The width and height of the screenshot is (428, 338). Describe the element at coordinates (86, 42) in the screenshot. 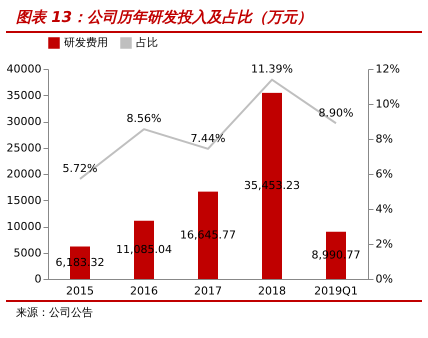

I see `legend-label: 研发费用` at that location.